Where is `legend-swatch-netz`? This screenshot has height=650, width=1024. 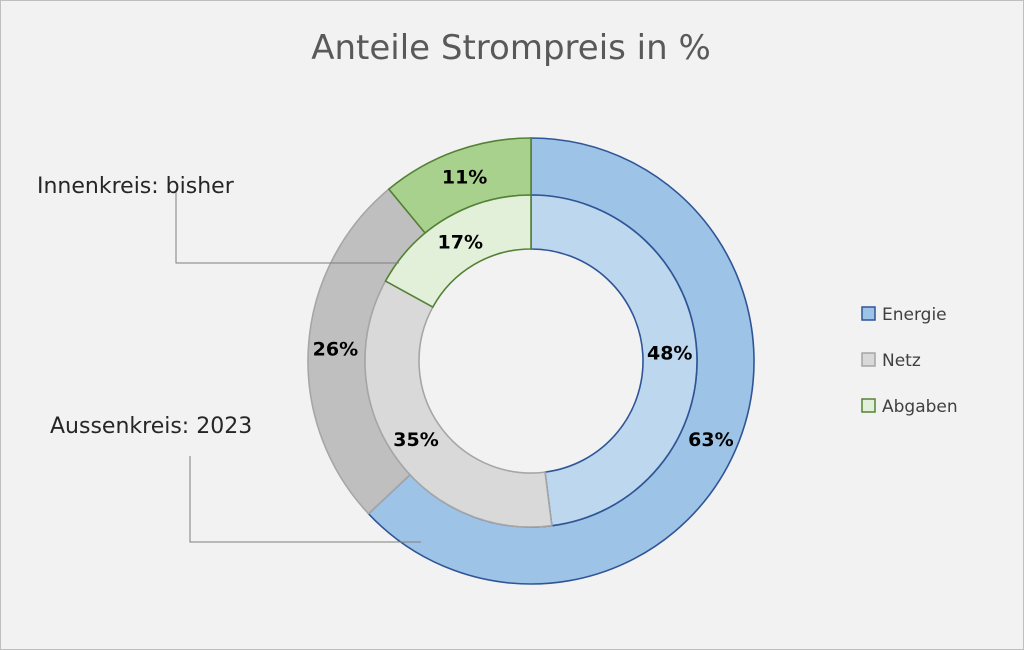 legend-swatch-netz is located at coordinates (868, 359).